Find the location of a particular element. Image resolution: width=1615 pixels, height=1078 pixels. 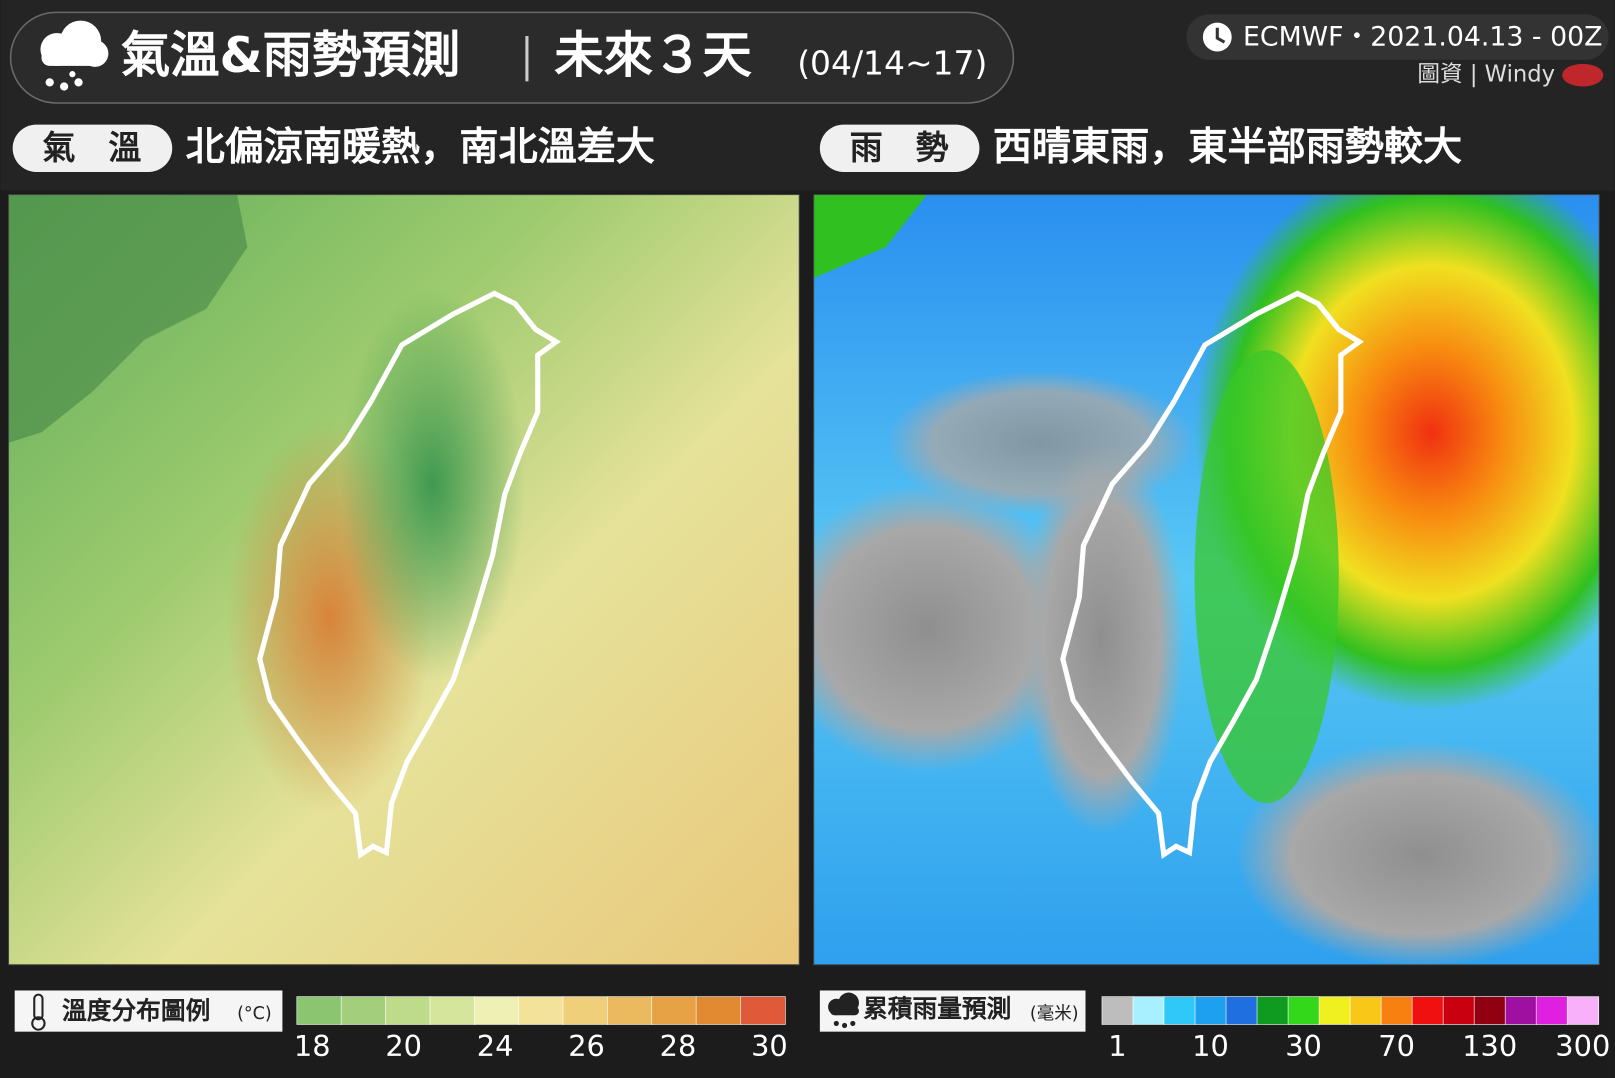

legend-unit: (毫米) is located at coordinates (1054, 1014).